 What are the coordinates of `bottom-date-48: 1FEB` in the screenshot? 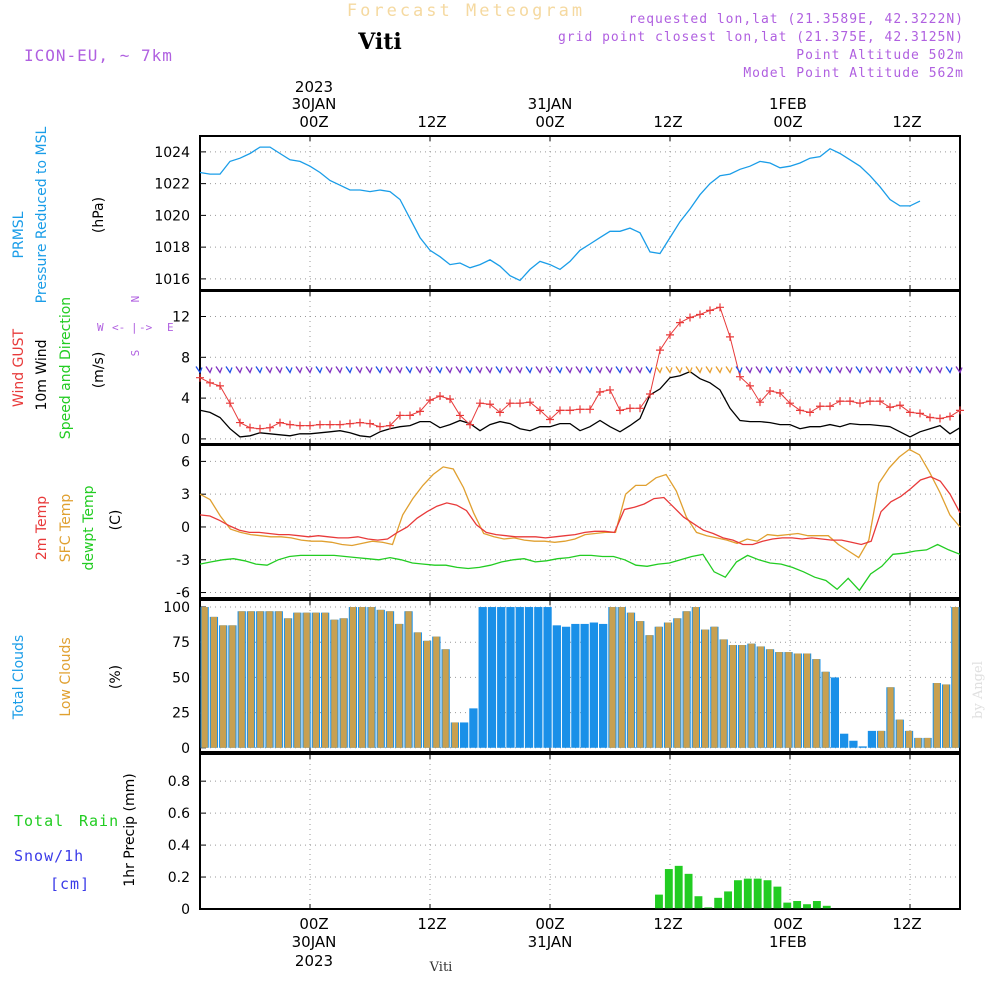 It's located at (788, 942).